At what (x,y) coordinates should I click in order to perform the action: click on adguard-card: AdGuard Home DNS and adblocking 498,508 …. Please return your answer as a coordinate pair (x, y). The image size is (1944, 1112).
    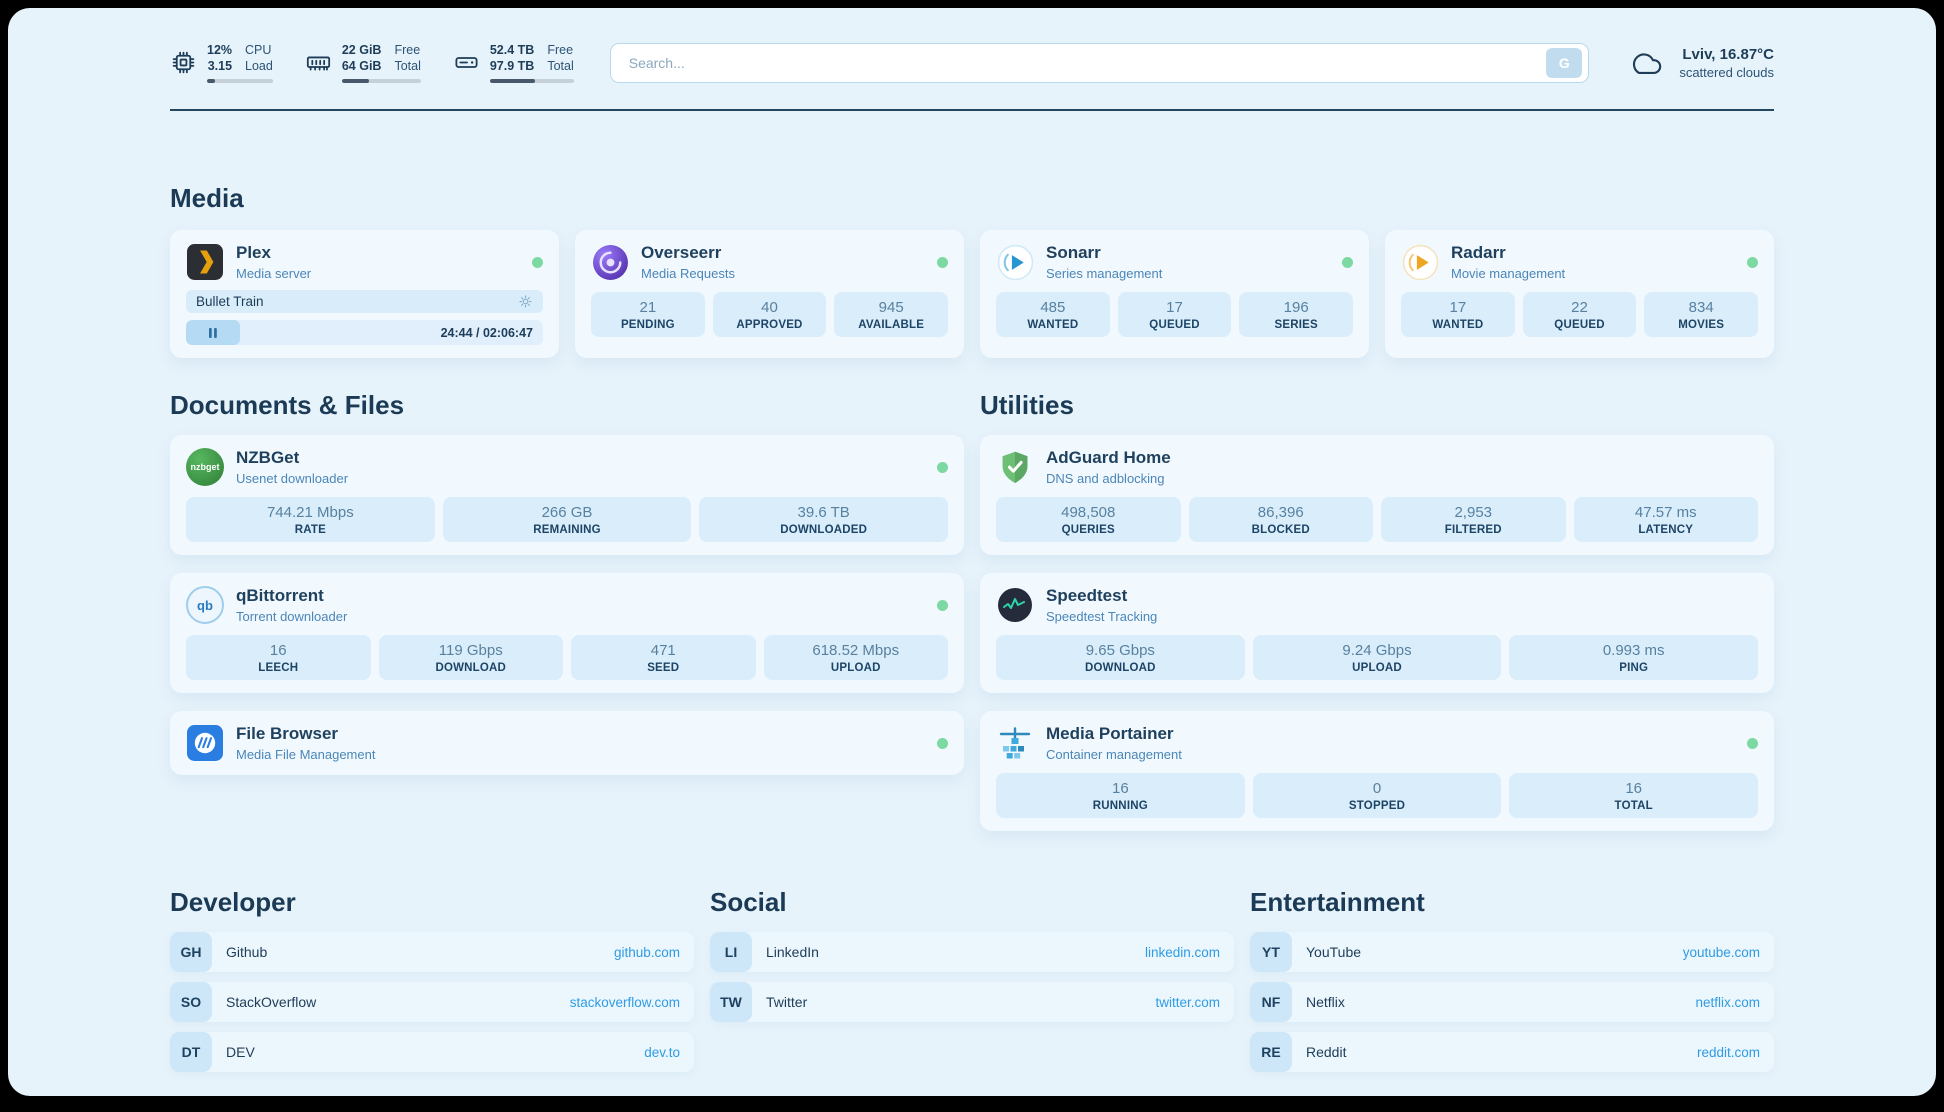
    Looking at the image, I should click on (1377, 495).